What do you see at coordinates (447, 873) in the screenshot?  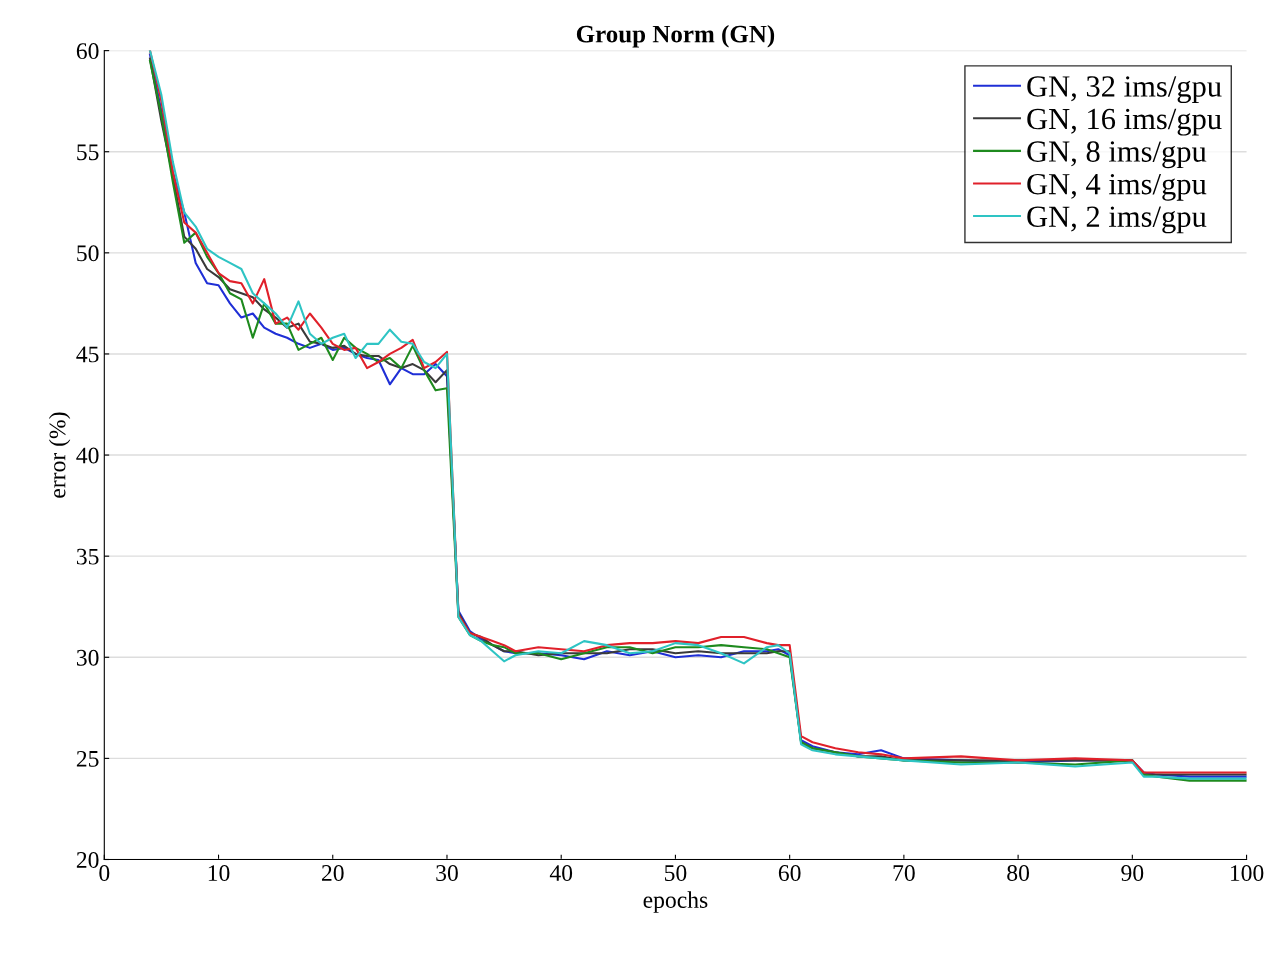 I see `x-tick-label: 30` at bounding box center [447, 873].